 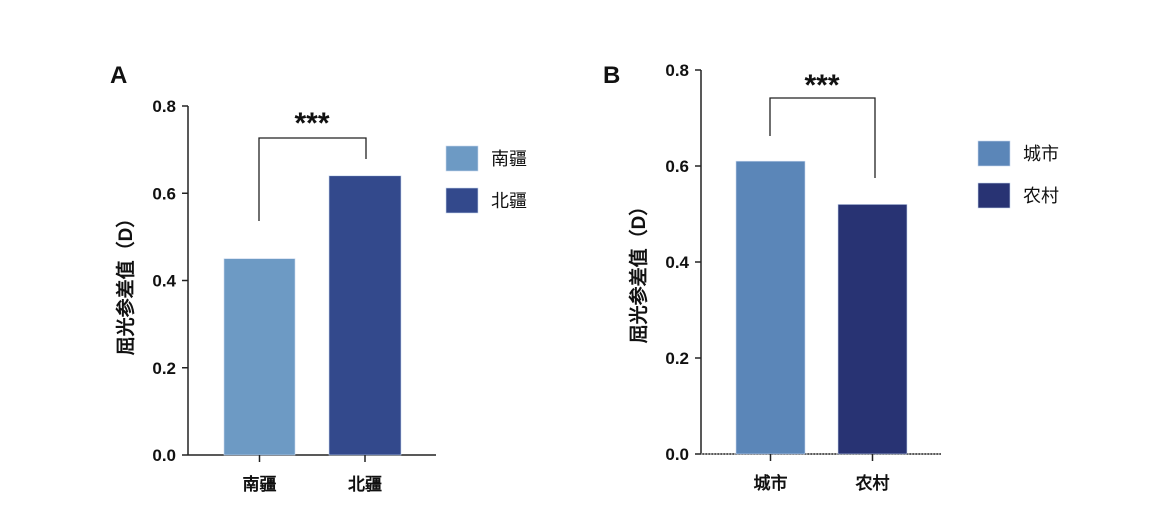 What do you see at coordinates (611, 75) in the screenshot?
I see `panel-label: B` at bounding box center [611, 75].